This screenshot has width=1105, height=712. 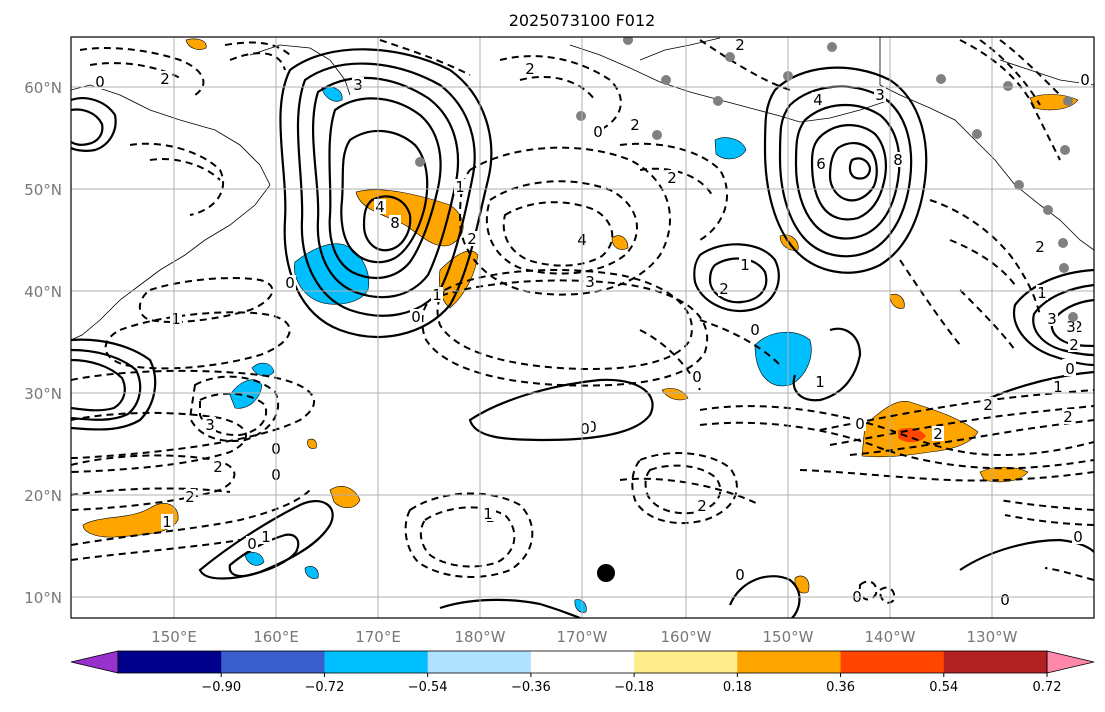 I want to click on colorbar-tick-label: −0.18, so click(x=634, y=687).